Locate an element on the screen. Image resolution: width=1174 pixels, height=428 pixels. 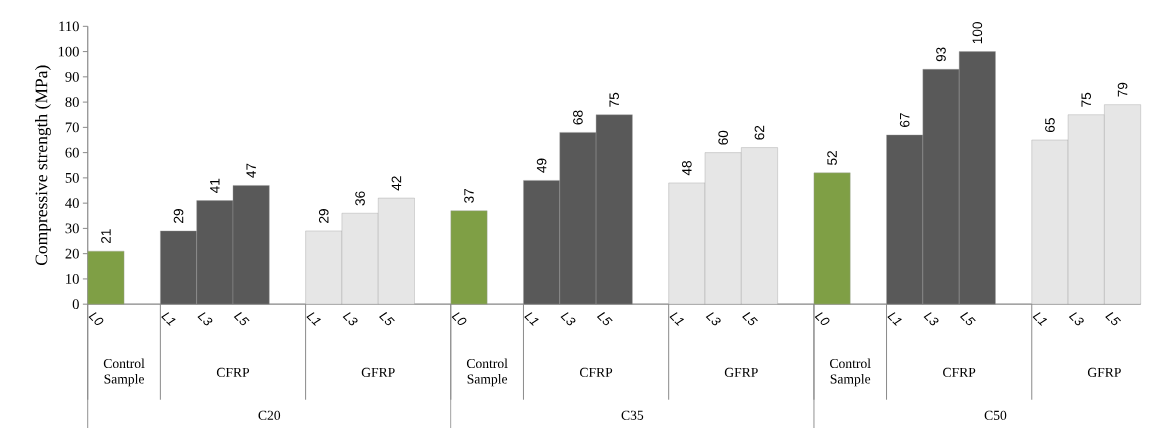
text: C35 is located at coordinates (632, 415).